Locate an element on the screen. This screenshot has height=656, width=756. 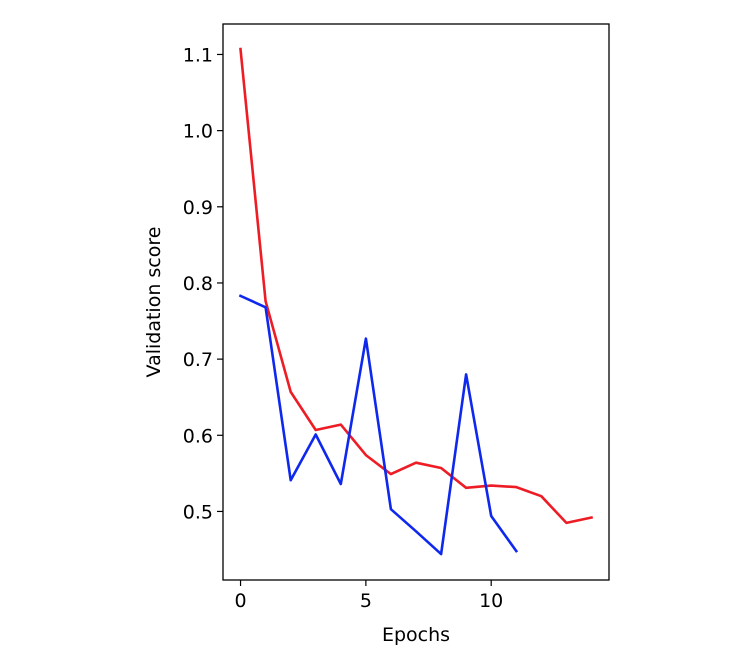
x-tick-label: 0 is located at coordinates (240, 601).